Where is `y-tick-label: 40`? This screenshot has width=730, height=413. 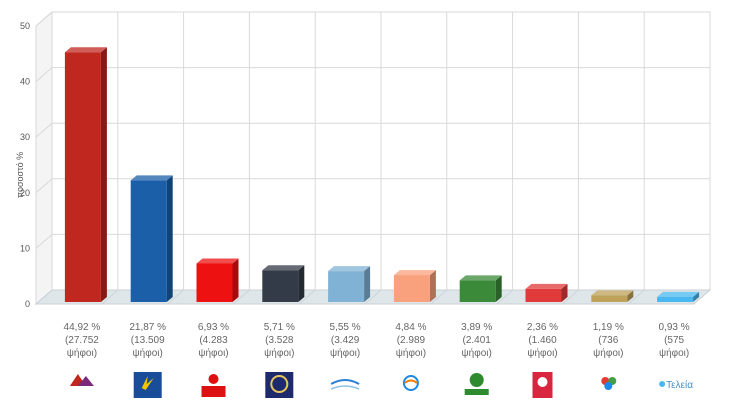
y-tick-label: 40 is located at coordinates (25, 82).